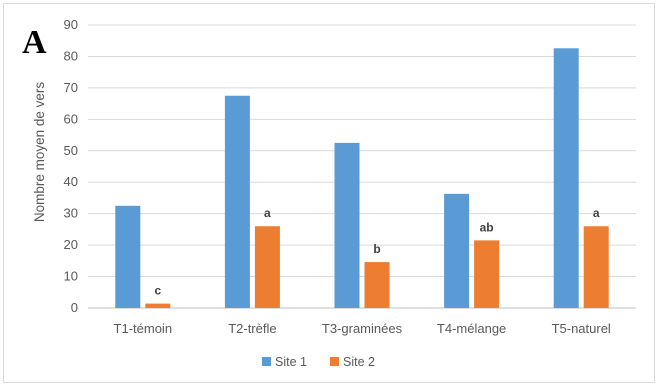  What do you see at coordinates (143, 328) in the screenshot?
I see `x-tick-label: T1-témoin` at bounding box center [143, 328].